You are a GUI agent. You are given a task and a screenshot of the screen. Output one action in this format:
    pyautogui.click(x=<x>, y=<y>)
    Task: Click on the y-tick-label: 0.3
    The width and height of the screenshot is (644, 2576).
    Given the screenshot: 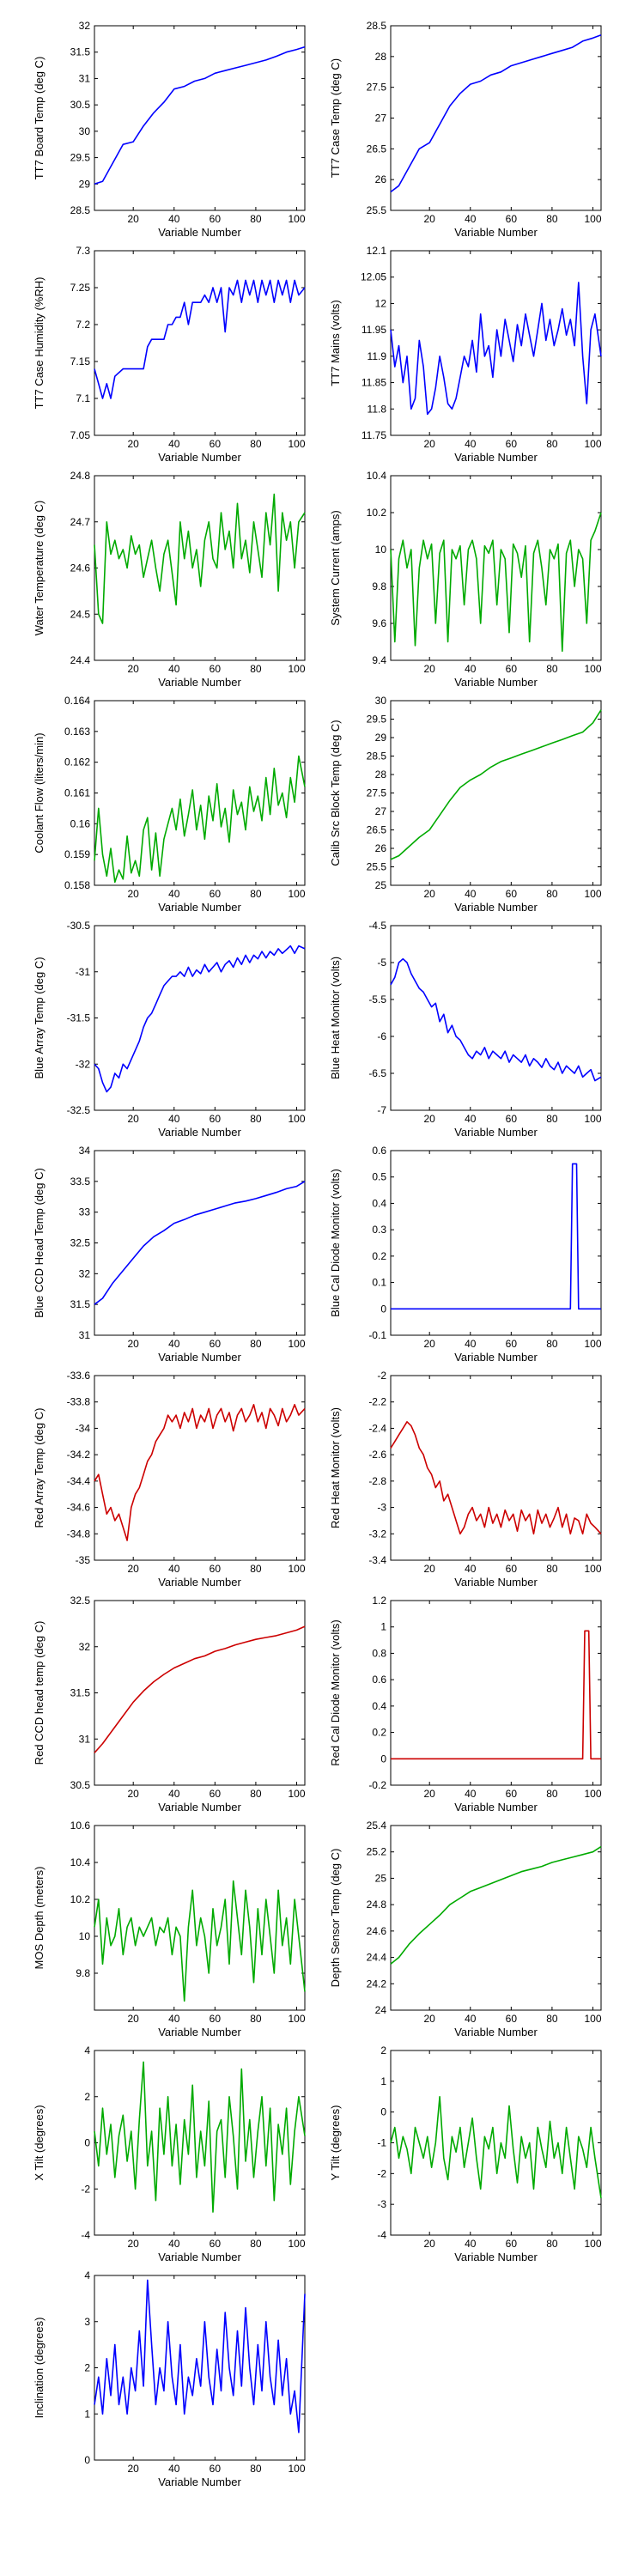 What is the action you would take?
    pyautogui.click(x=379, y=1230)
    